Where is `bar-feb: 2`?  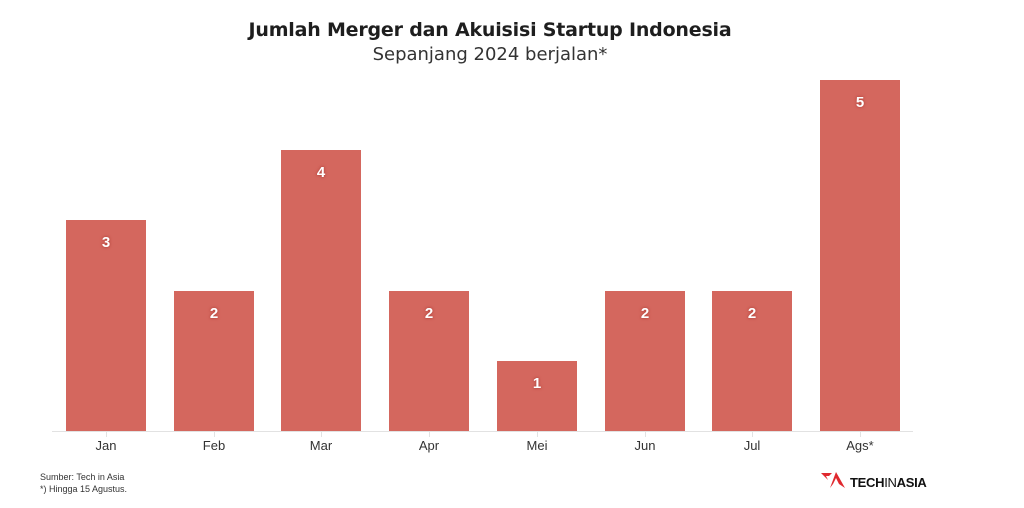
bar-feb: 2 is located at coordinates (214, 360).